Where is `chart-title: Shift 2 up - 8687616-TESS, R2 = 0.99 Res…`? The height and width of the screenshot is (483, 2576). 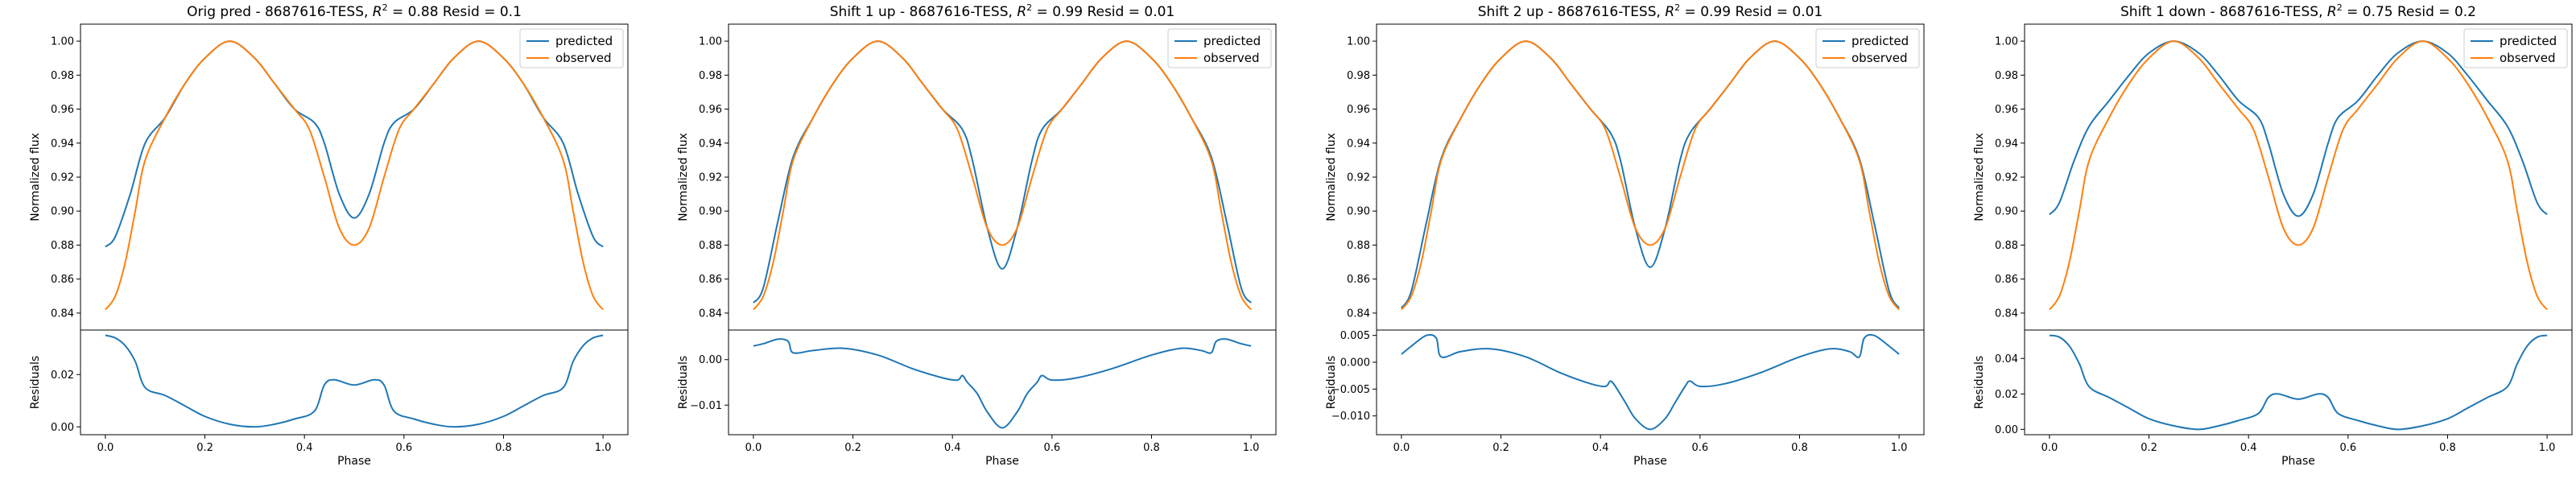 chart-title: Shift 2 up - 8687616-TESS, R2 = 0.99 Res… is located at coordinates (1650, 11).